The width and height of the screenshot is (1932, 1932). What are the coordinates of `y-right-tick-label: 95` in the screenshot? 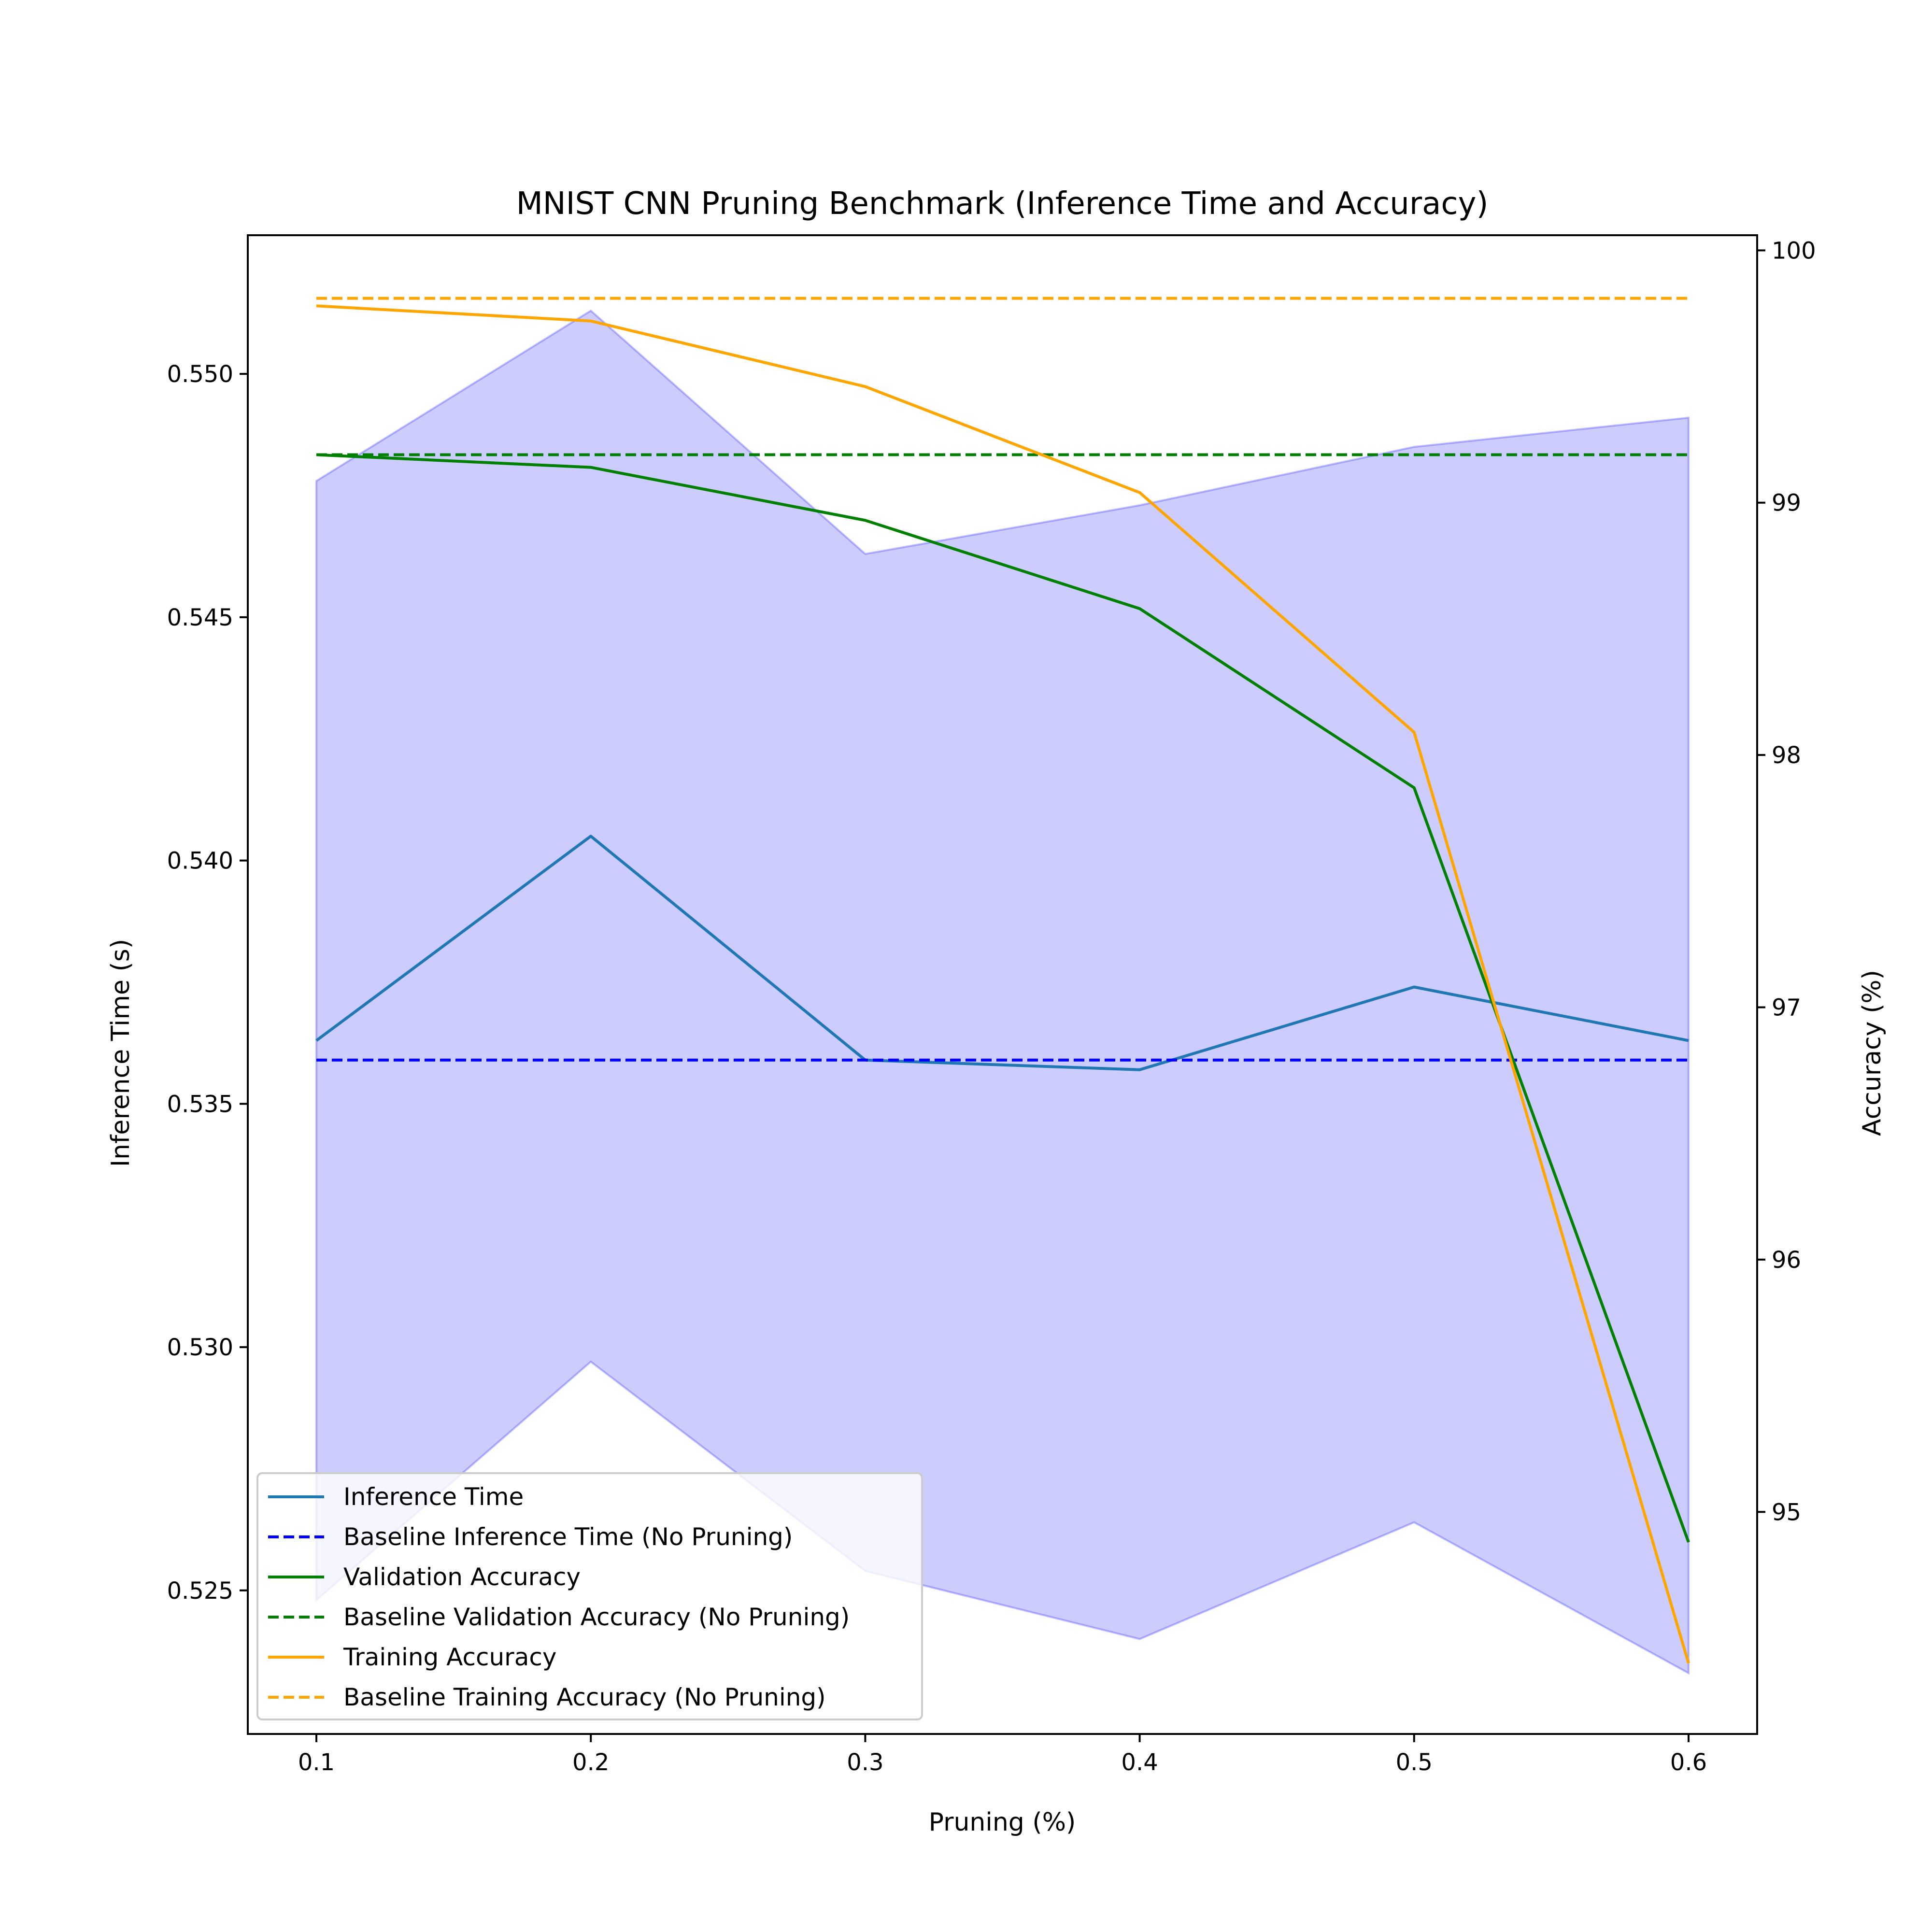 It's located at (1786, 1512).